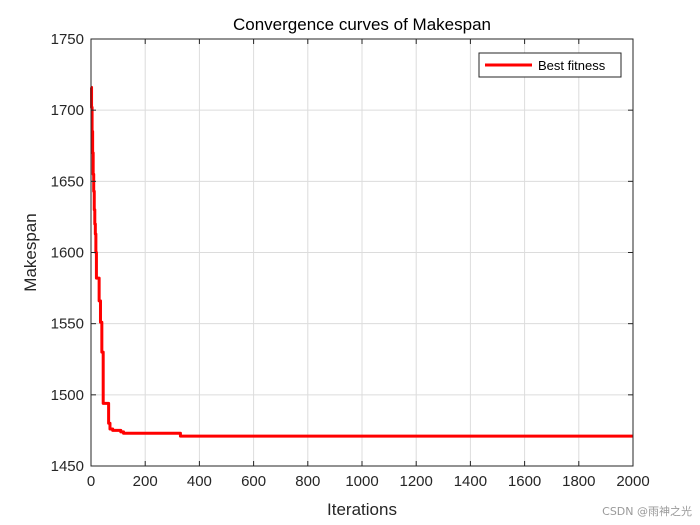  What do you see at coordinates (572, 65) in the screenshot?
I see `legend-label: Best fitness` at bounding box center [572, 65].